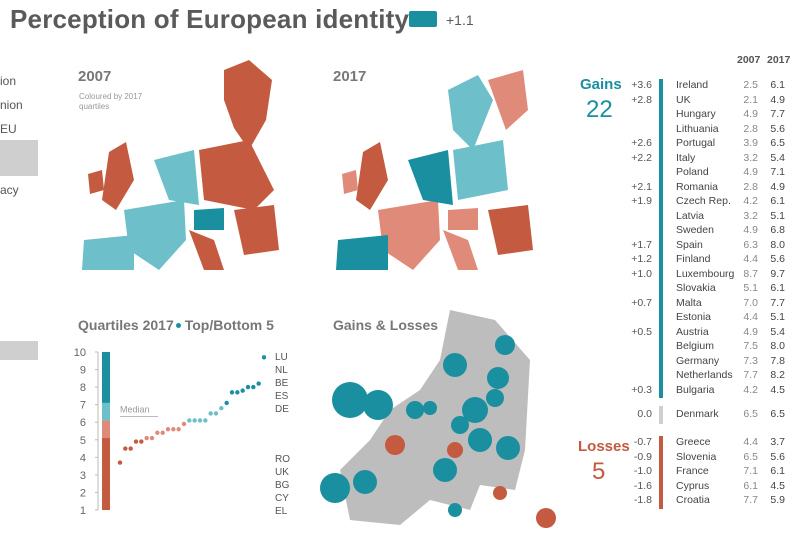  Describe the element at coordinates (777, 471) in the screenshot. I see `losses-row-2-v2017: 6.1` at that location.